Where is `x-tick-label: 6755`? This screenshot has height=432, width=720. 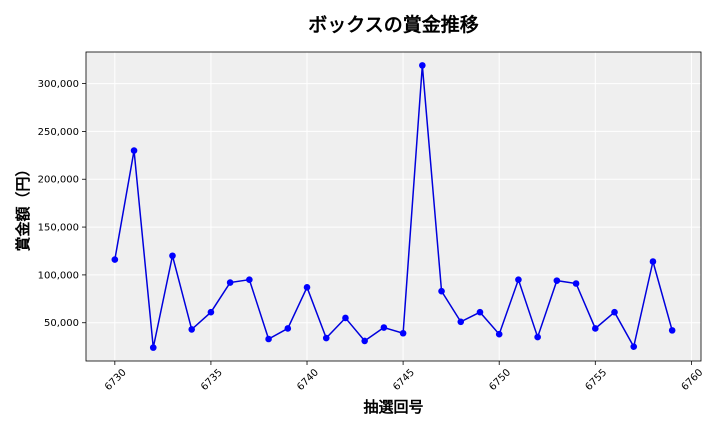
x-tick-label: 6755 is located at coordinates (596, 380).